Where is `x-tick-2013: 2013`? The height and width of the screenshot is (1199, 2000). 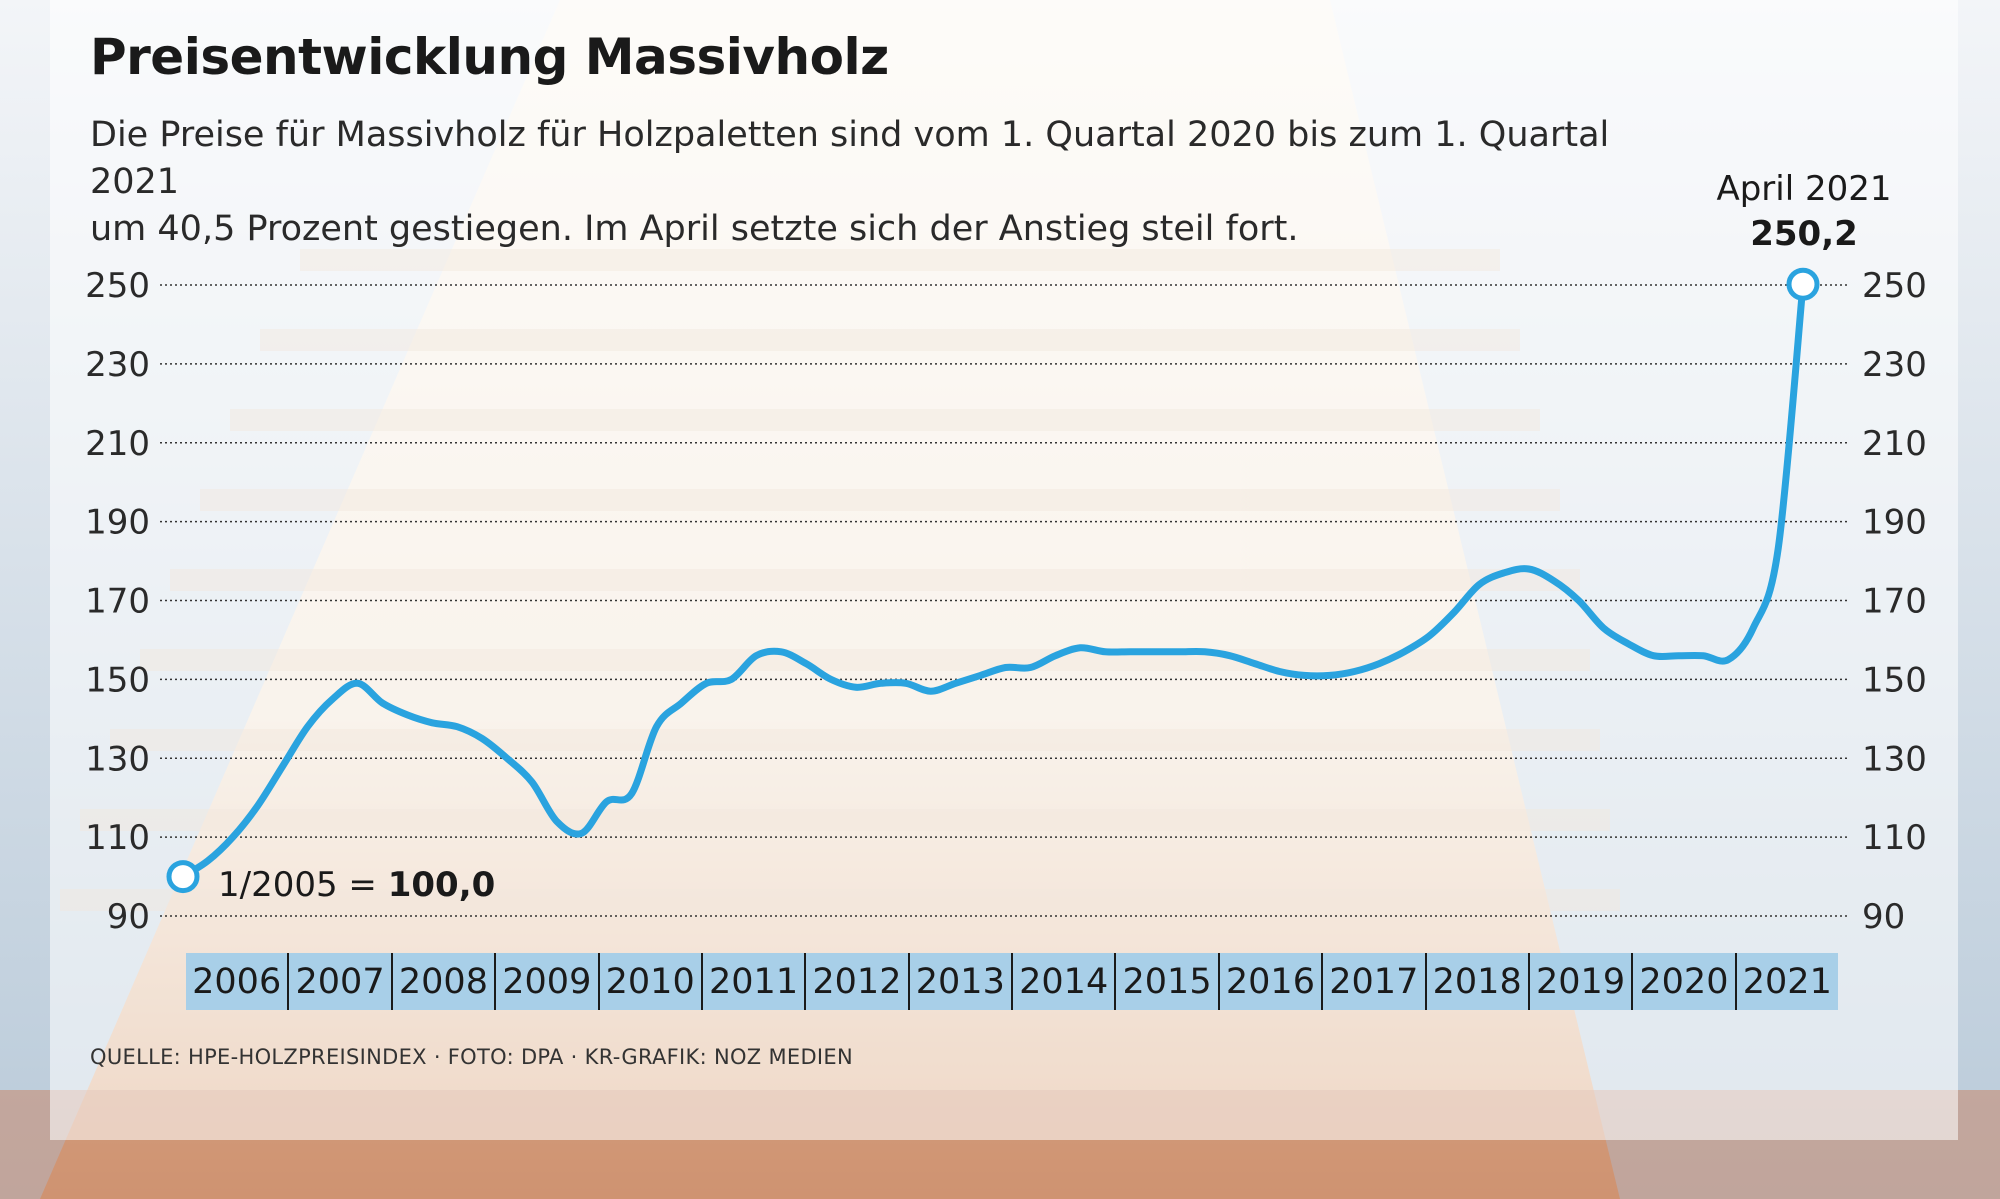 x-tick-2013: 2013 is located at coordinates (959, 981).